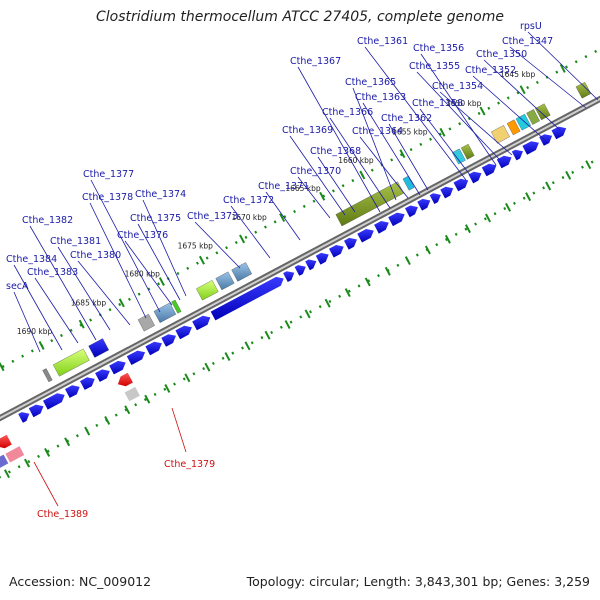  Describe the element at coordinates (47, 220) in the screenshot. I see `gene-label: Cthe_1382` at that location.